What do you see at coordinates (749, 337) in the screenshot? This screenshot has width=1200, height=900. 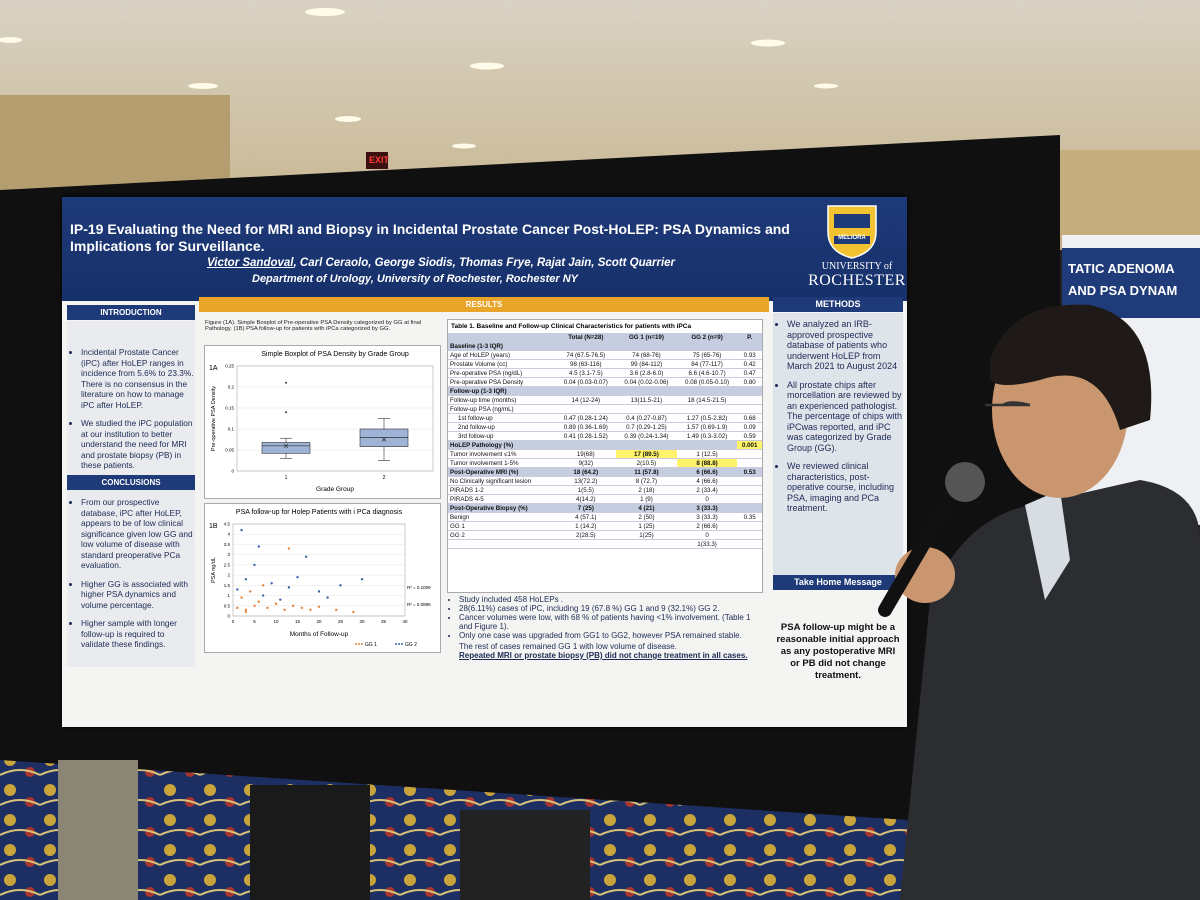 I see `table-cell: P.` at bounding box center [749, 337].